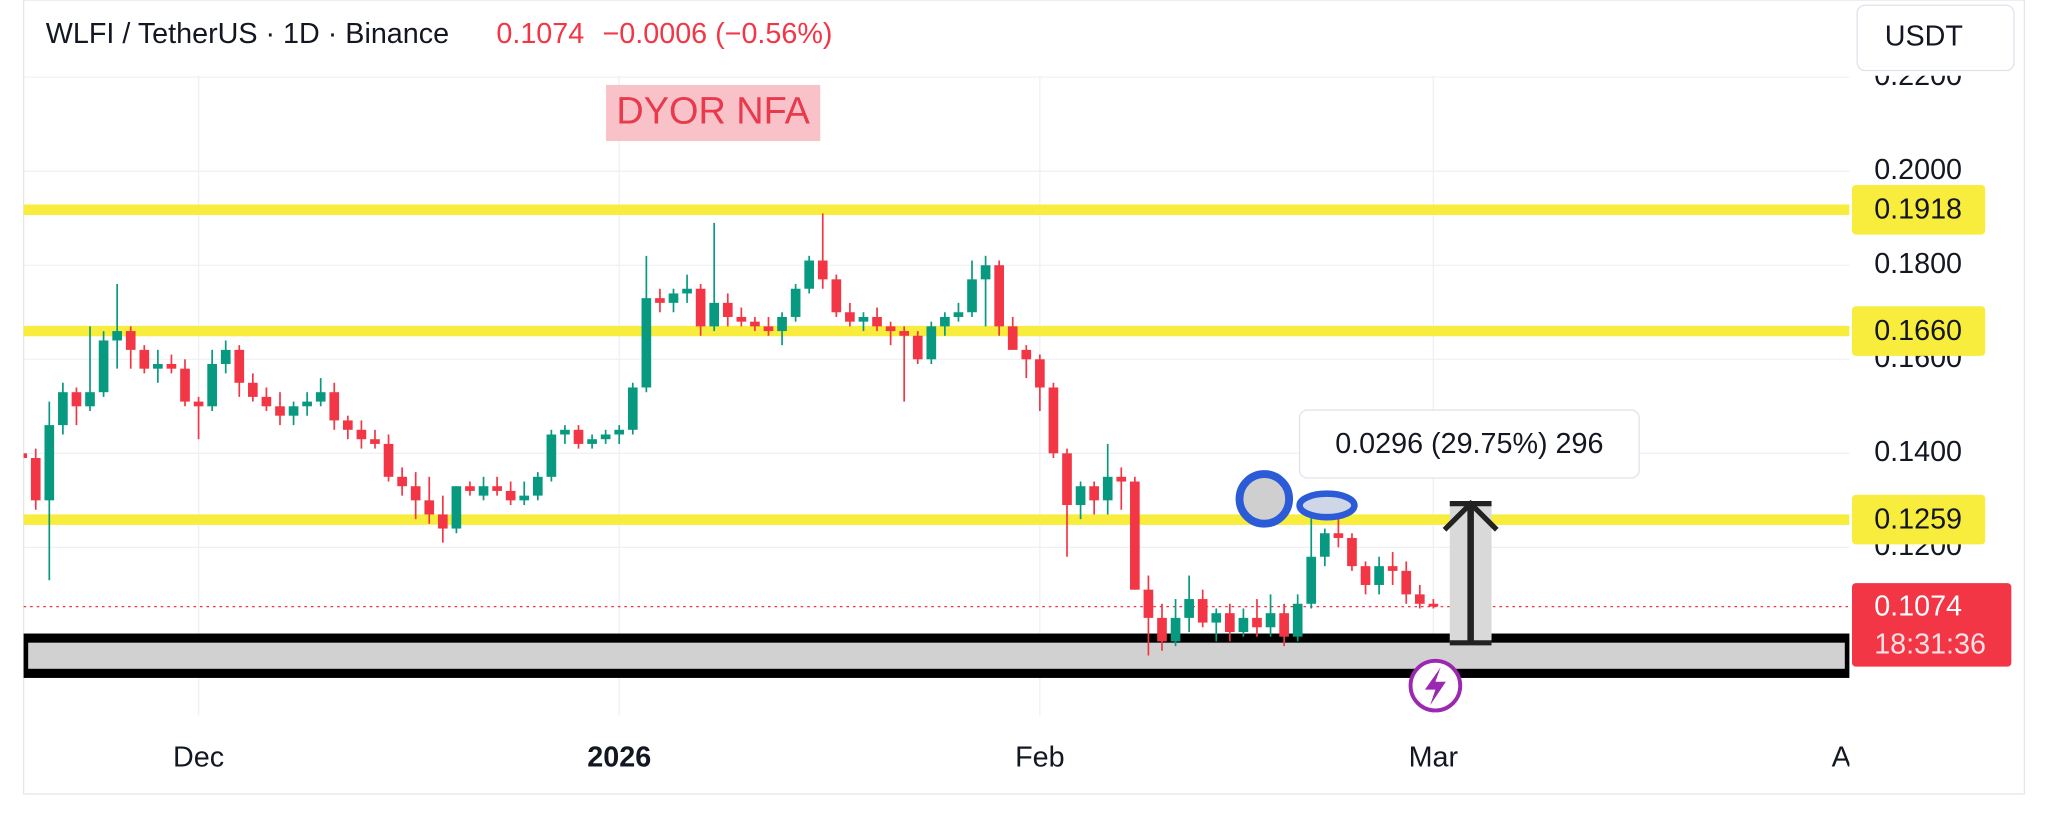 The height and width of the screenshot is (828, 2048). I want to click on symbol: WLFI / TetherUS · 1D · Binance, so click(247, 34).